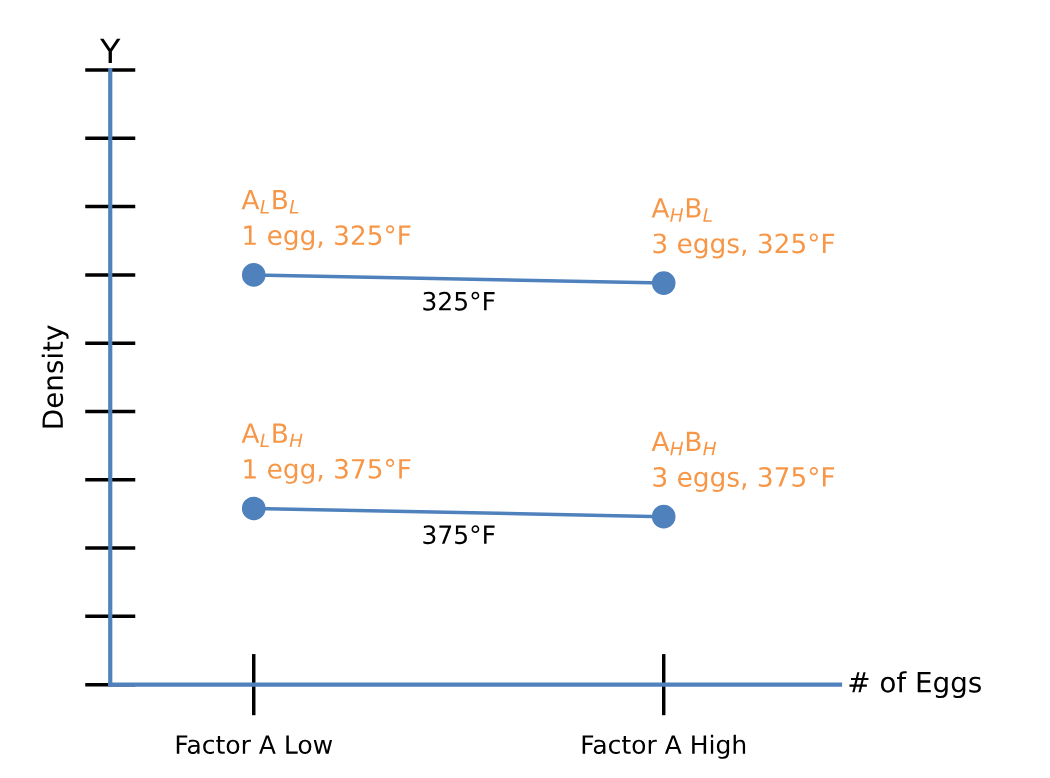 The height and width of the screenshot is (778, 1050). What do you see at coordinates (743, 228) in the screenshot?
I see `annotation: A$_{H}$B$_{L}$ 3 eggs, 325°F` at bounding box center [743, 228].